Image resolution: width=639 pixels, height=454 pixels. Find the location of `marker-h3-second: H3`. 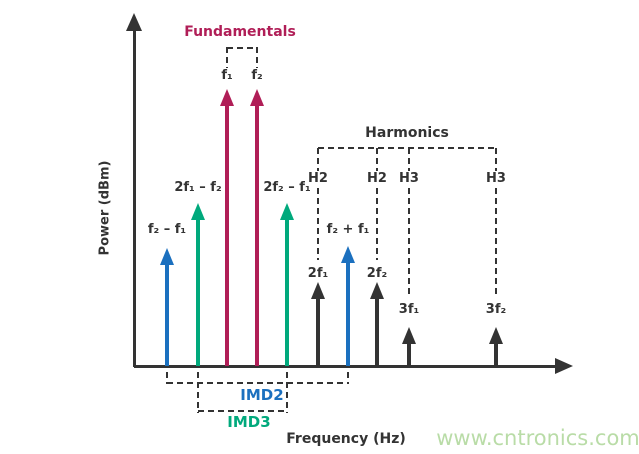

marker-h3-second: H3 is located at coordinates (496, 178).